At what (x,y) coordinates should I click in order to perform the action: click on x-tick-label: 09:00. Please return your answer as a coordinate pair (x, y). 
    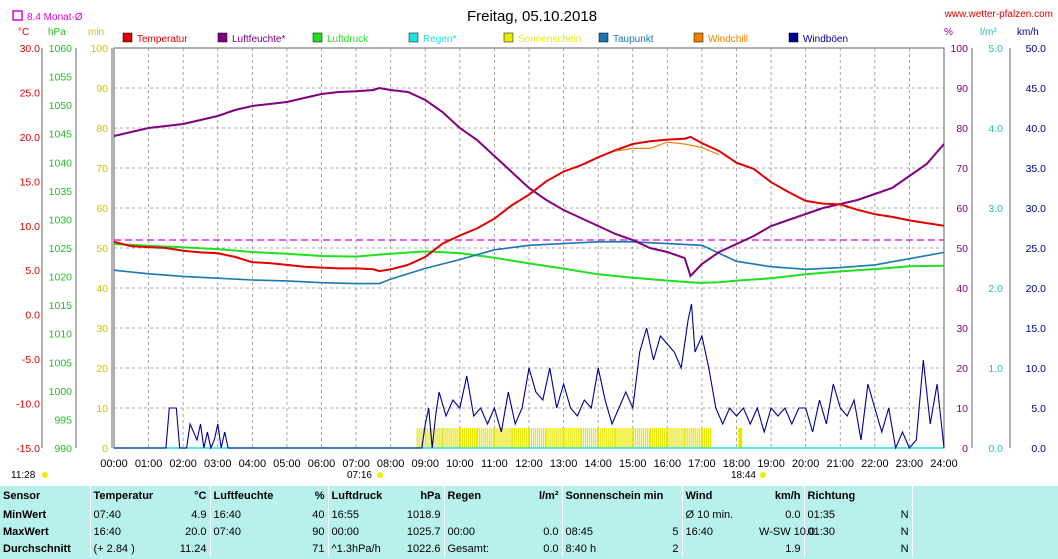
    Looking at the image, I should click on (425, 464).